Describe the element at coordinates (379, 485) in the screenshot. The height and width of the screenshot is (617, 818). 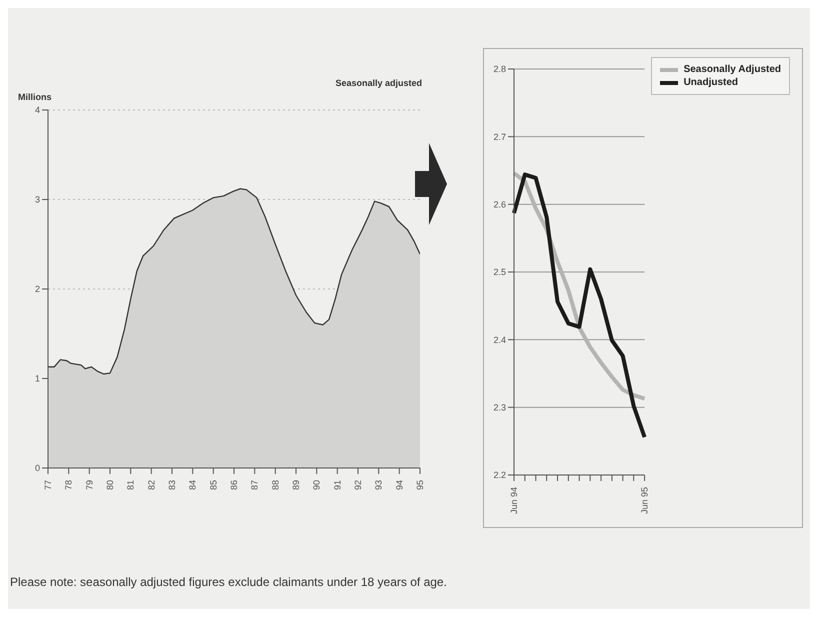
I see `x-tick-label: 93` at that location.